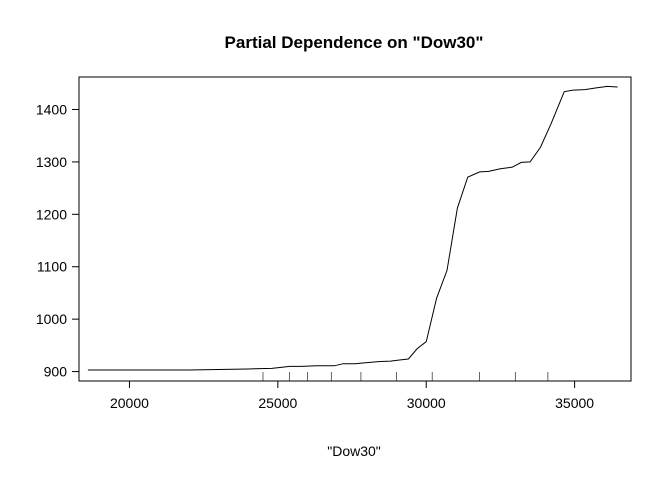 The image size is (672, 480). What do you see at coordinates (51, 162) in the screenshot?
I see `y-tick-label: 1300` at bounding box center [51, 162].